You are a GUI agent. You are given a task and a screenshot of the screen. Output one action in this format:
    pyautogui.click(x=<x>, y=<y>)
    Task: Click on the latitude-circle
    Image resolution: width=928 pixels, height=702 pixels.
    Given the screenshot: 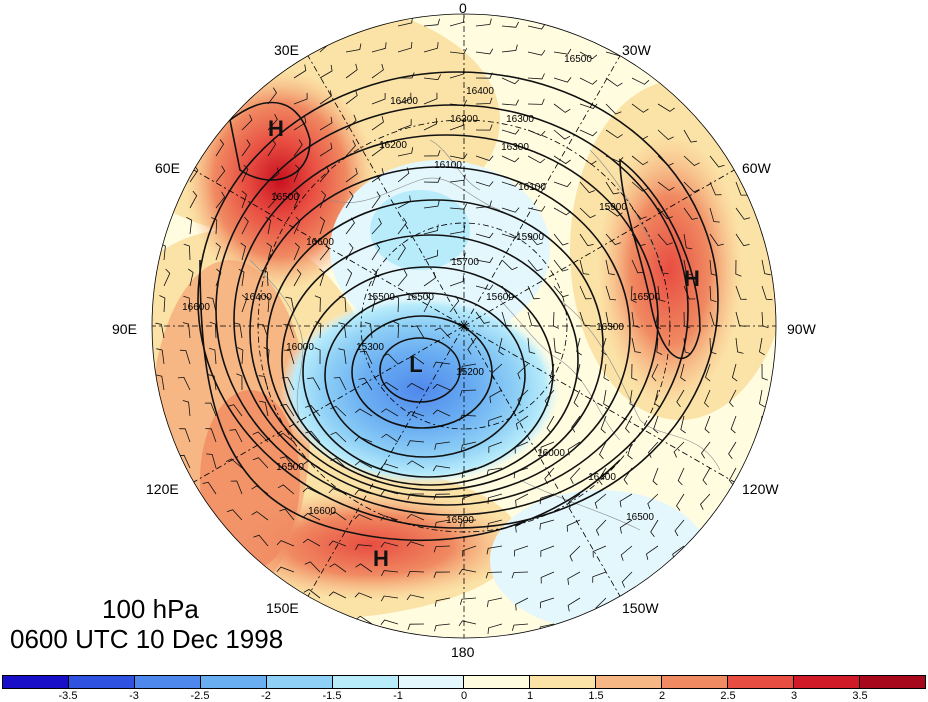 What is the action you would take?
    pyautogui.click(x=464, y=326)
    